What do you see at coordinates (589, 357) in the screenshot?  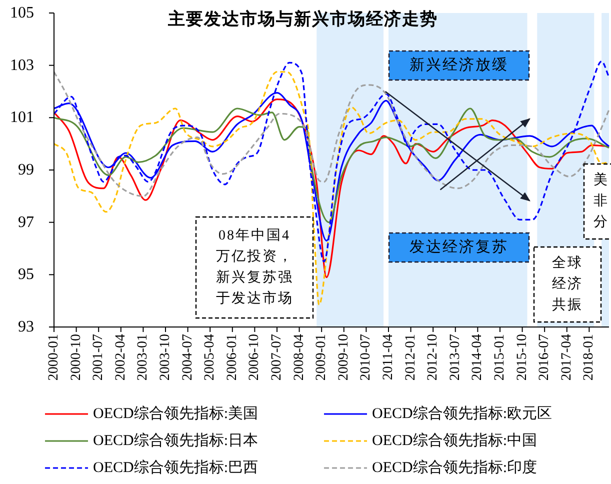 I see `x-tick-label: 2018-01` at bounding box center [589, 357].